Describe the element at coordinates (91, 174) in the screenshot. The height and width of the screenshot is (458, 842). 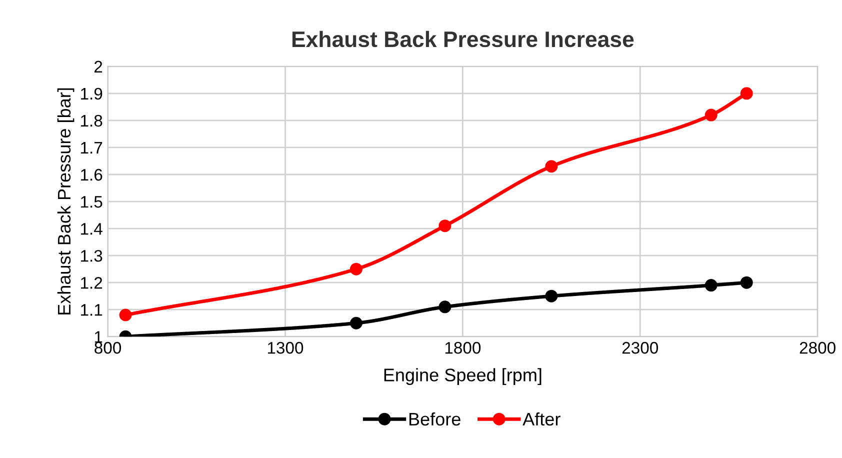
I see `y-tick-label: 1.6` at that location.